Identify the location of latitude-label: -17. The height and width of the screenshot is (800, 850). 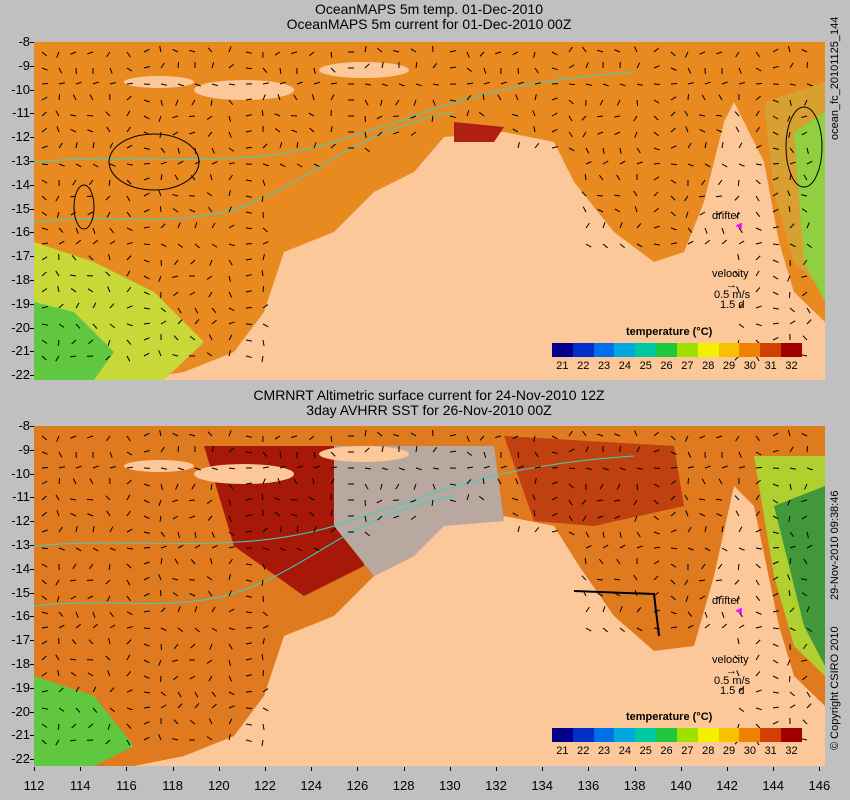
(20, 640).